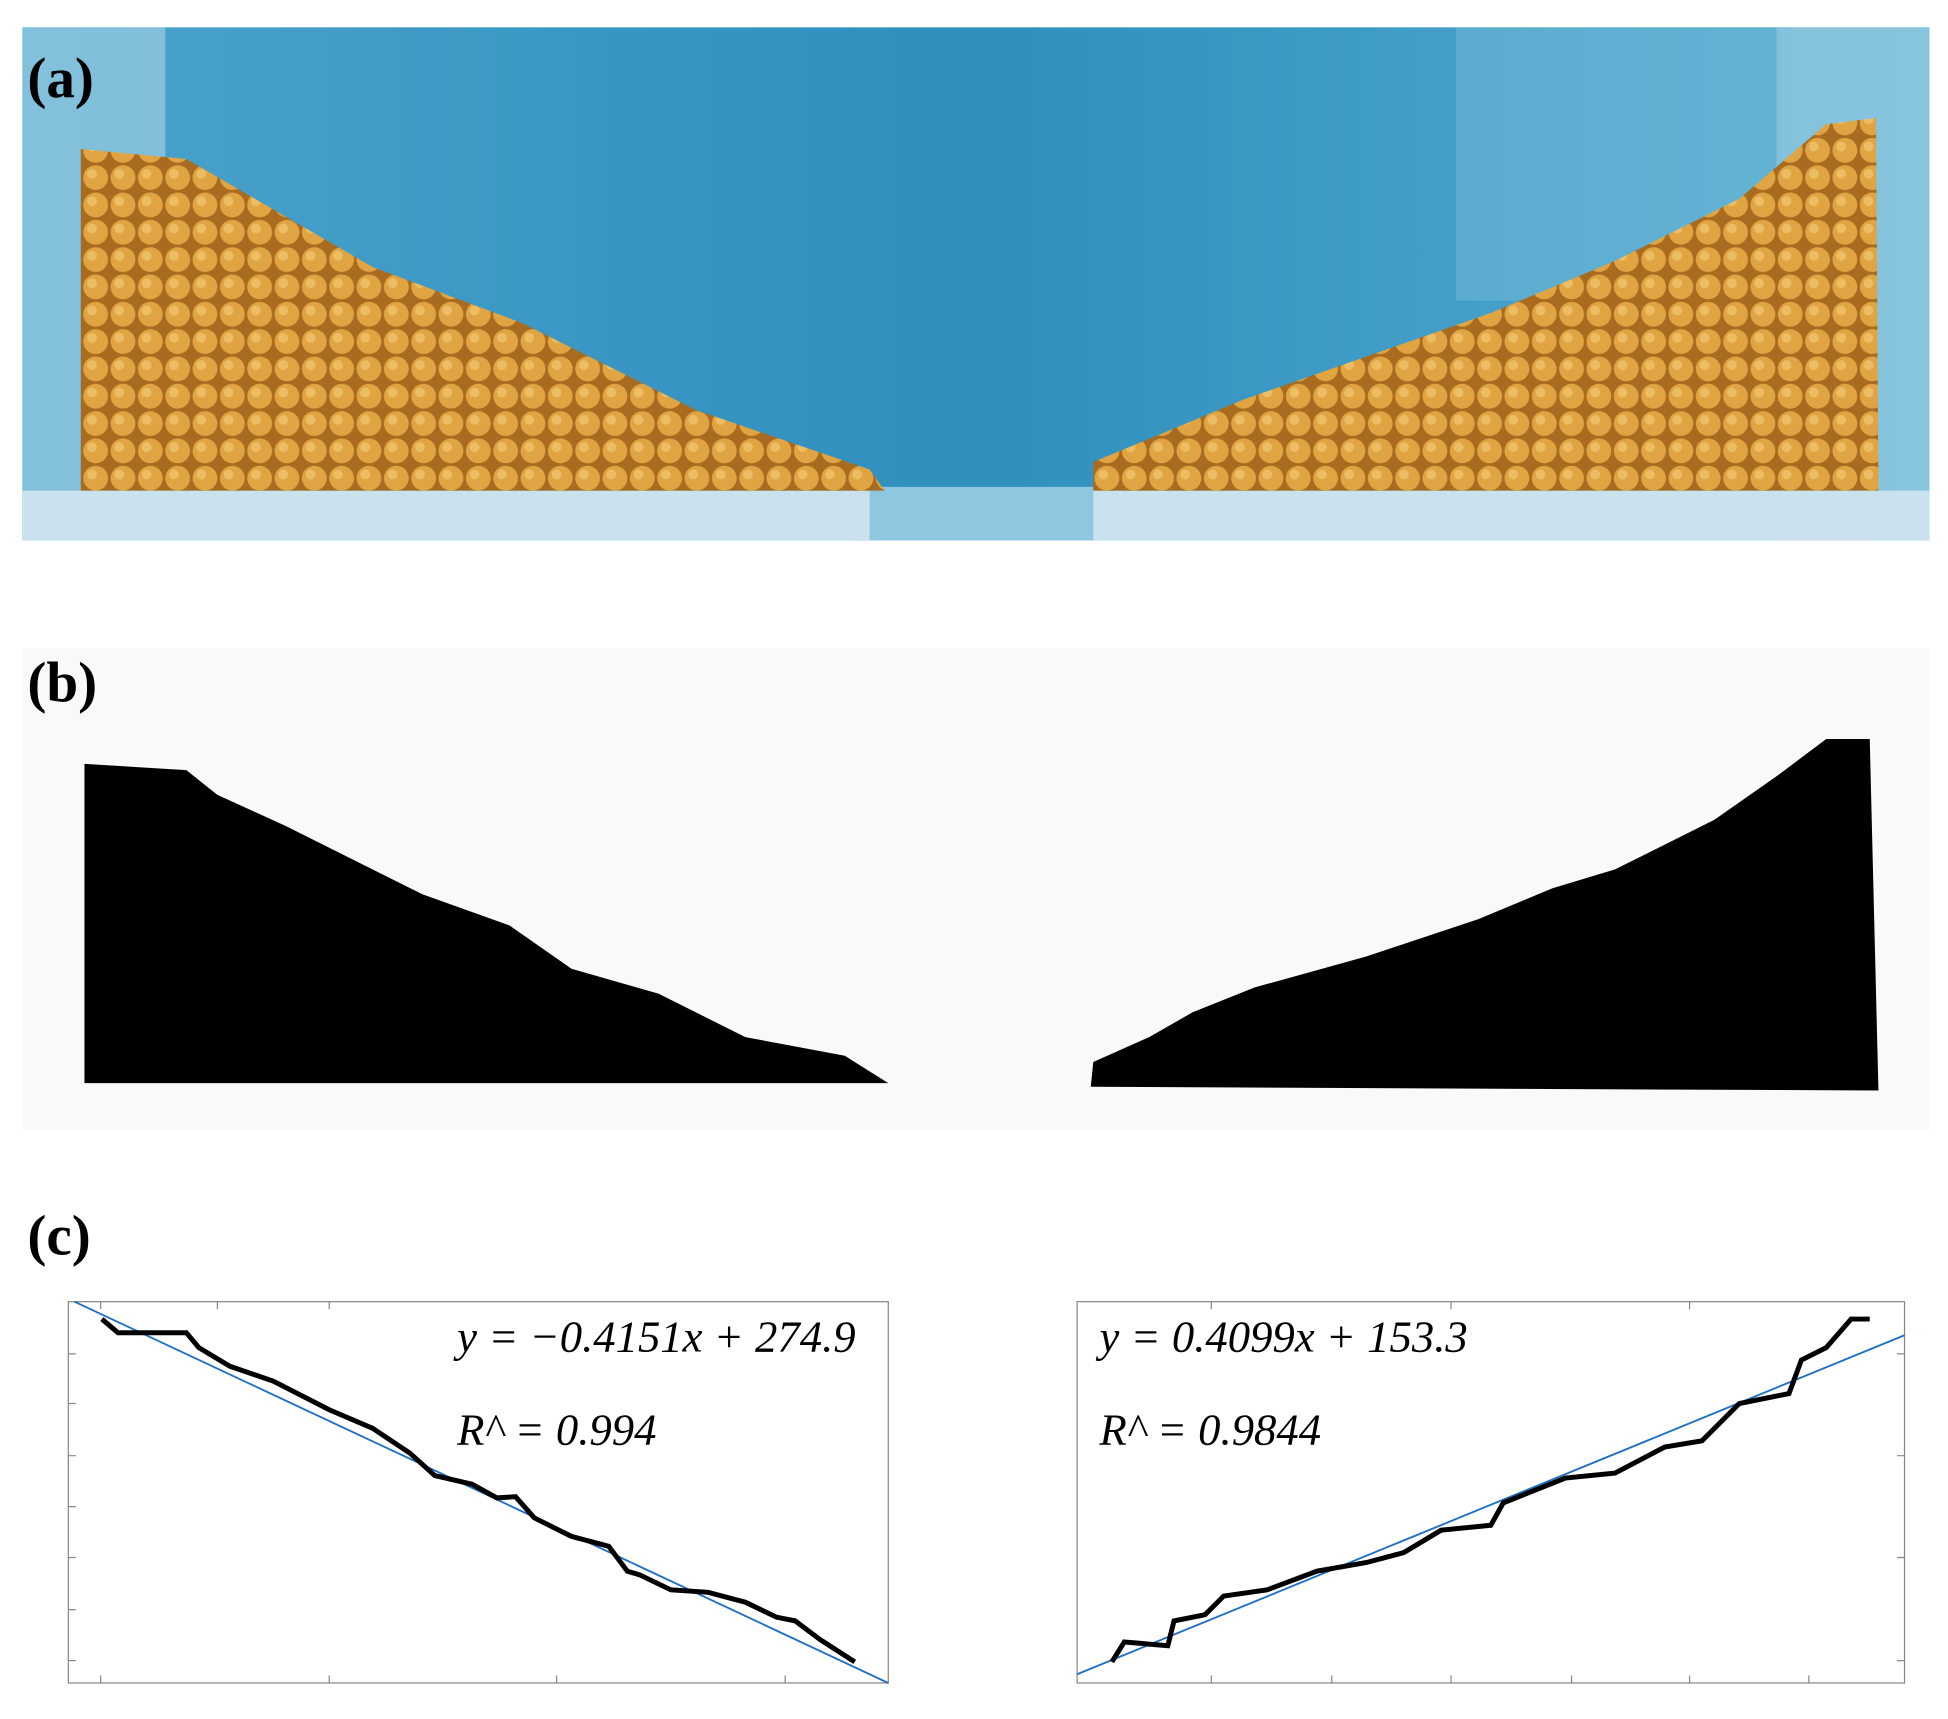 The height and width of the screenshot is (1719, 1948). Describe the element at coordinates (1484, 915) in the screenshot. I see `right-silhouette` at that location.